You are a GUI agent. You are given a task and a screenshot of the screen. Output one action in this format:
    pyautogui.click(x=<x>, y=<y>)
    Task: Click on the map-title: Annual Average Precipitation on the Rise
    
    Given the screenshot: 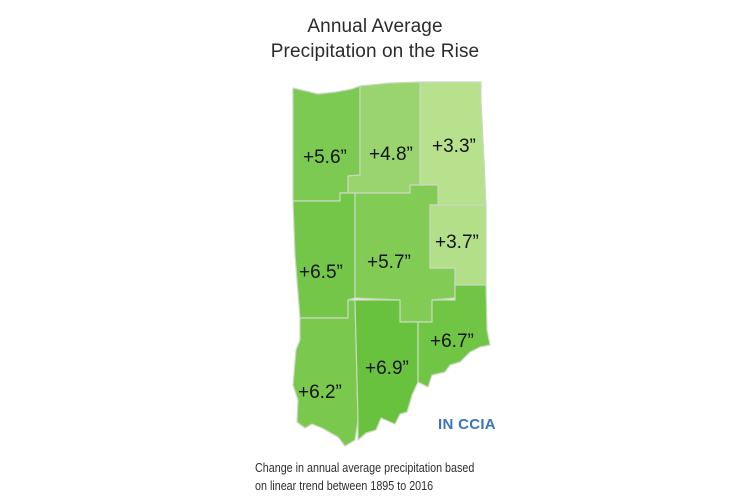 What is the action you would take?
    pyautogui.click(x=375, y=39)
    